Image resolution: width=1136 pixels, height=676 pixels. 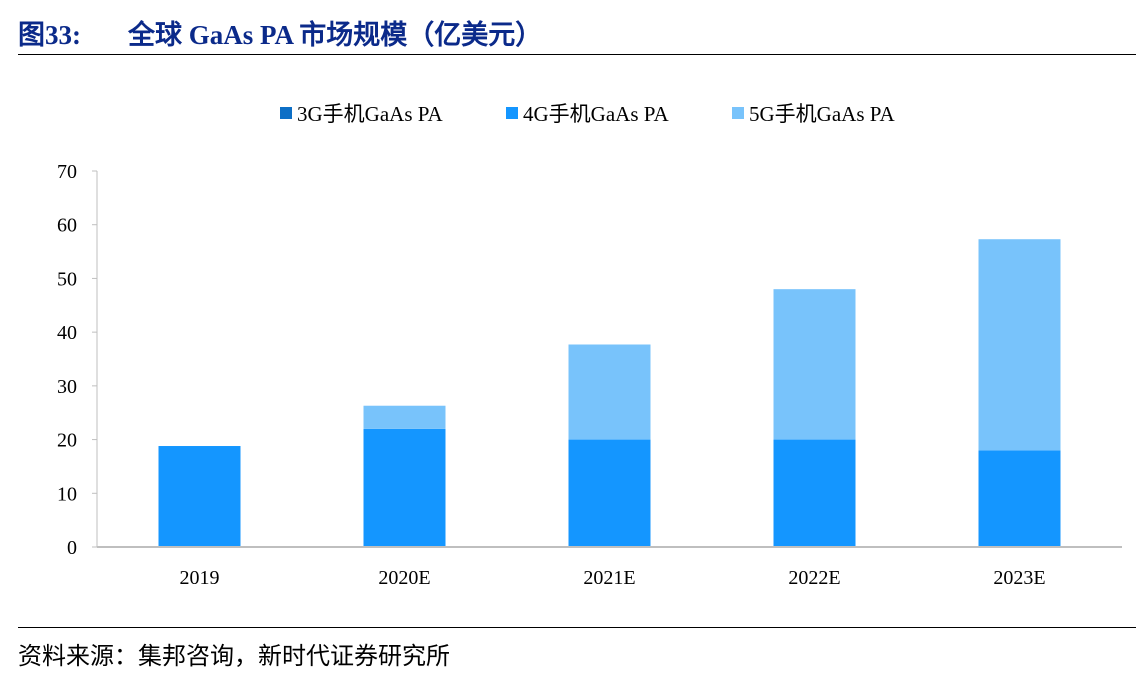 What do you see at coordinates (370, 114) in the screenshot?
I see `legend-label-0: 3G手机GaAs PA` at bounding box center [370, 114].